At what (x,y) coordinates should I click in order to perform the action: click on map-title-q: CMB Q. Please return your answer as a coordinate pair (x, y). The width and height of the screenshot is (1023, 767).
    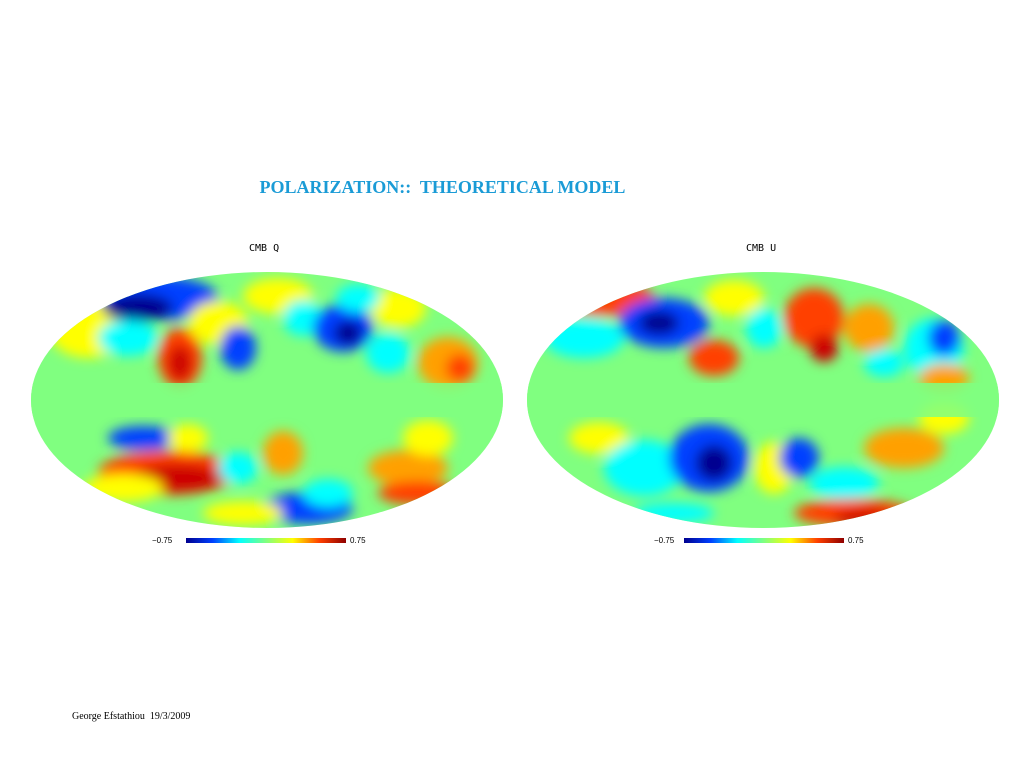
    Looking at the image, I should click on (264, 248).